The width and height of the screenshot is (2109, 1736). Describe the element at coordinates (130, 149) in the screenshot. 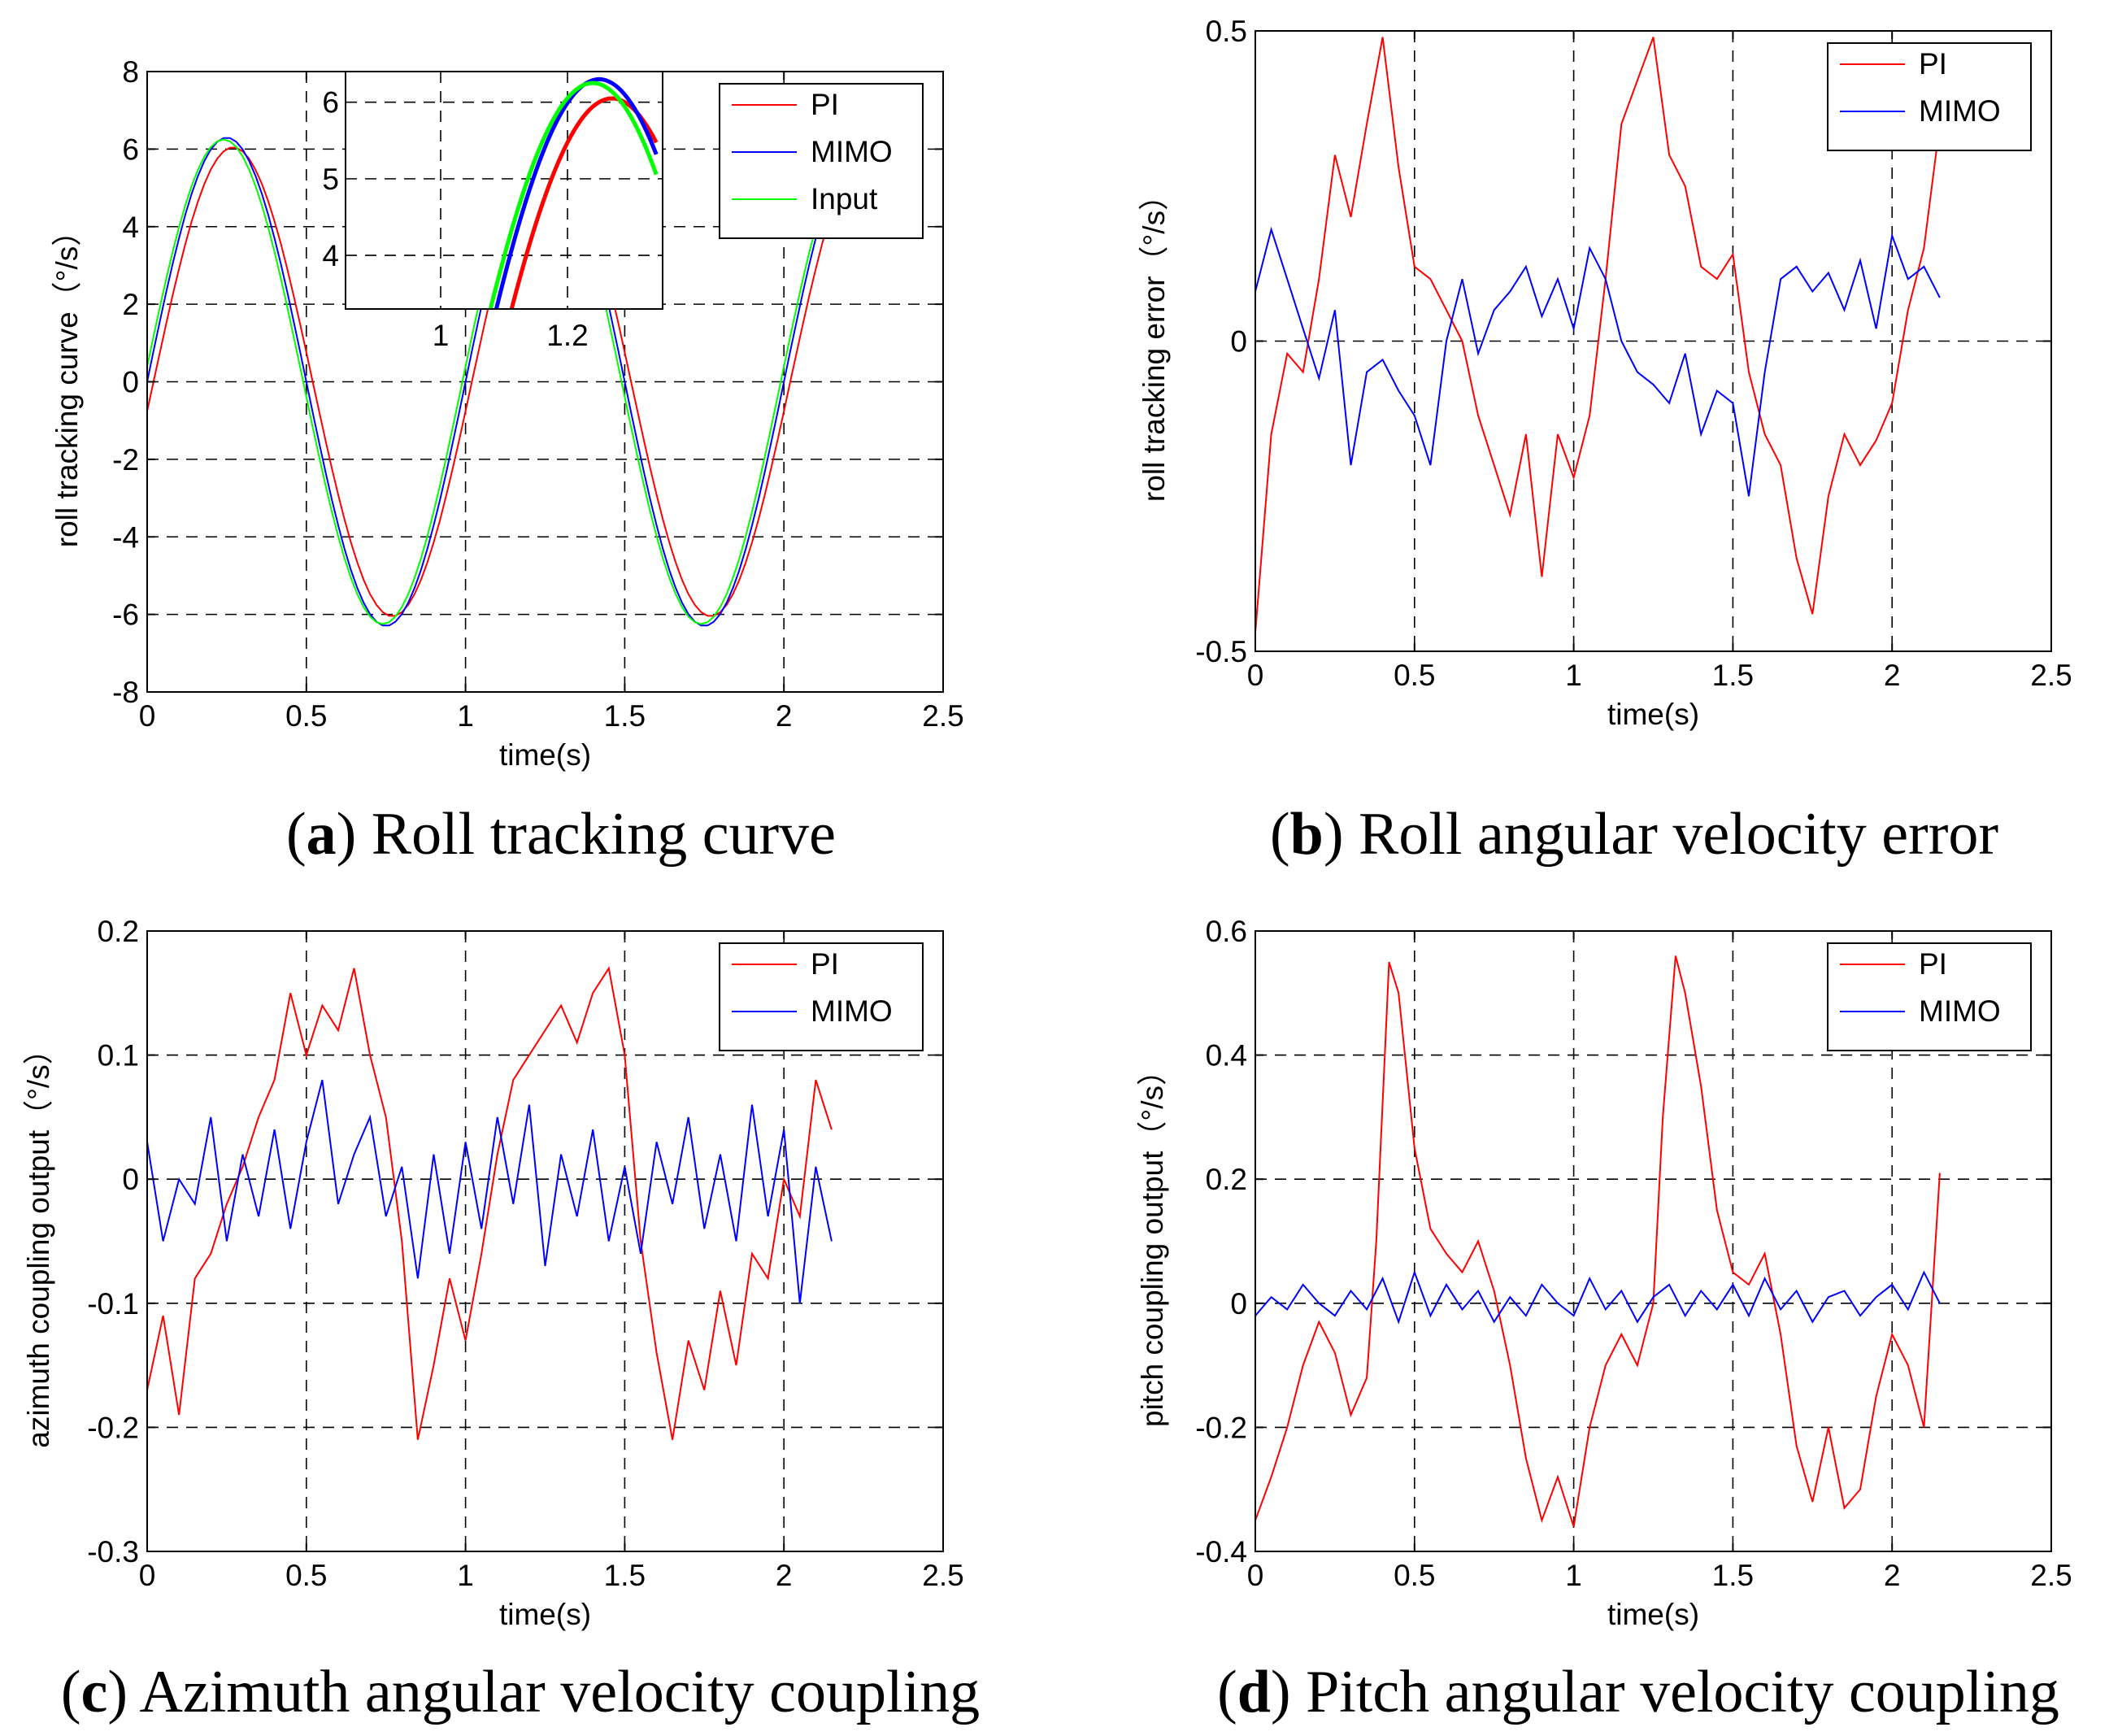

I see `y-tick-label: 6` at that location.